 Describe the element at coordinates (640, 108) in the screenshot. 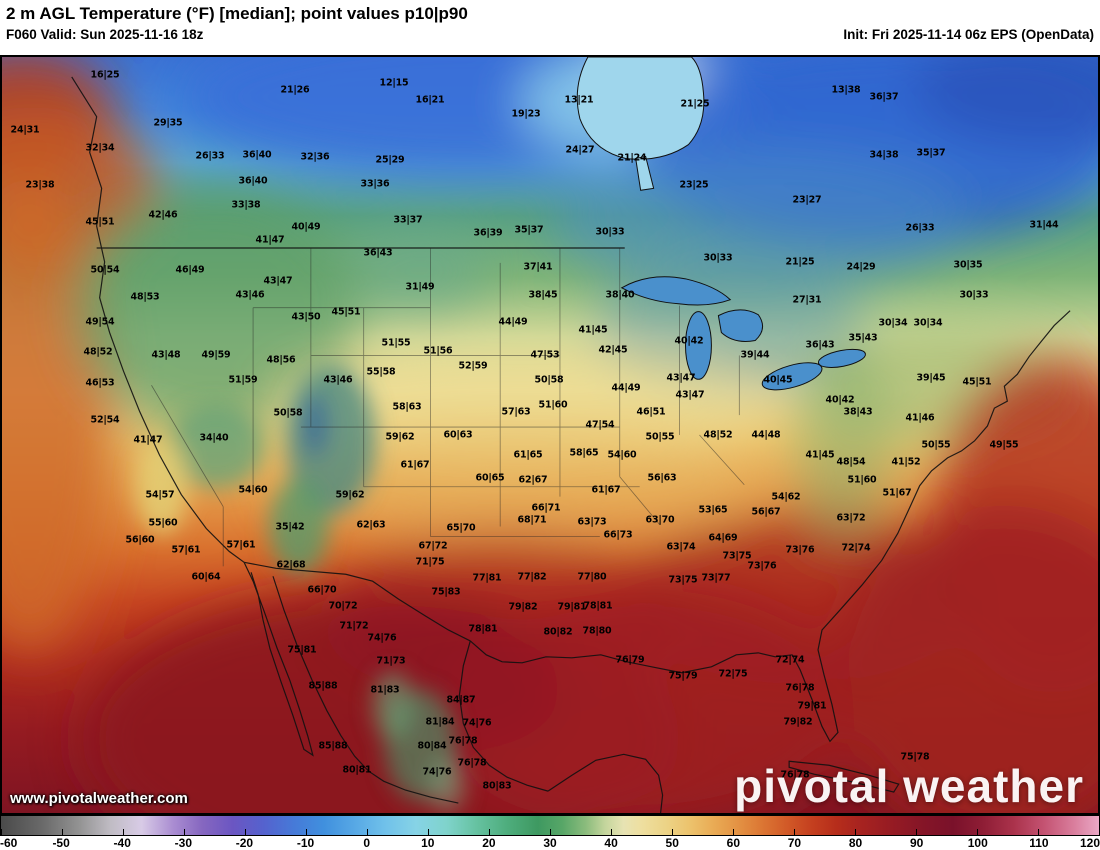

I see `hudson-bay` at that location.